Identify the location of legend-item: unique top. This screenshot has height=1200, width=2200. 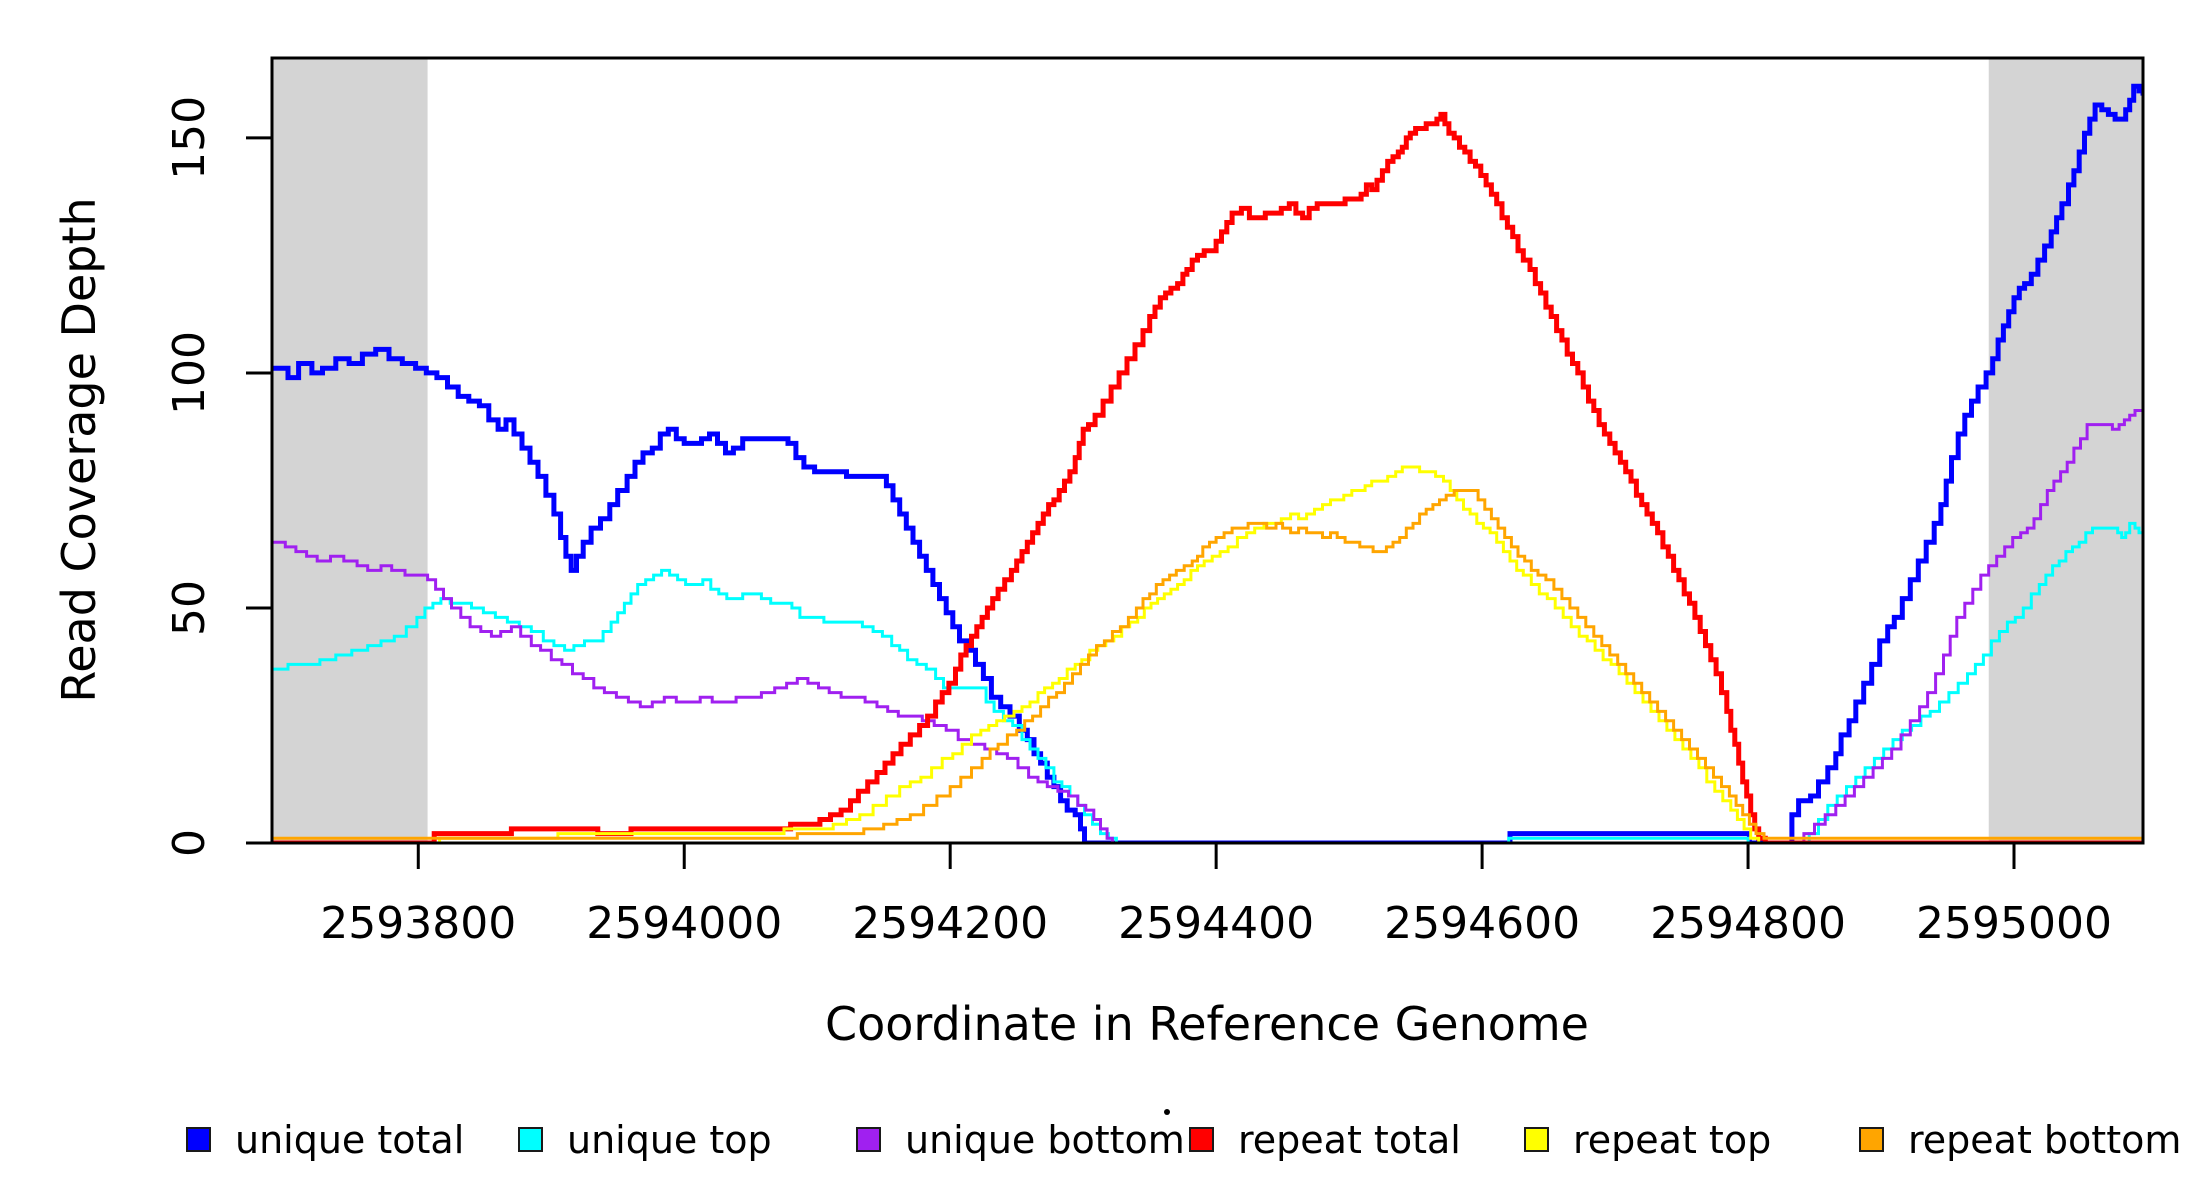
(645, 1140).